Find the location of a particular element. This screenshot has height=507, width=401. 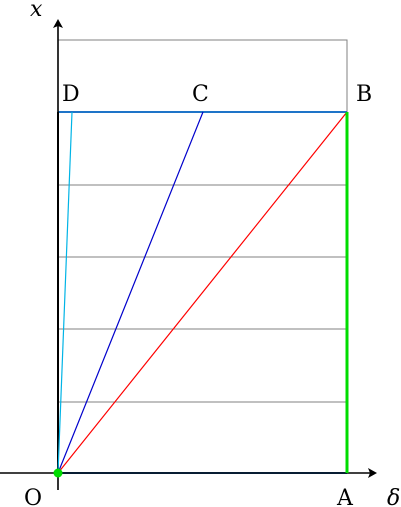

point-C-label: C is located at coordinates (200, 94).